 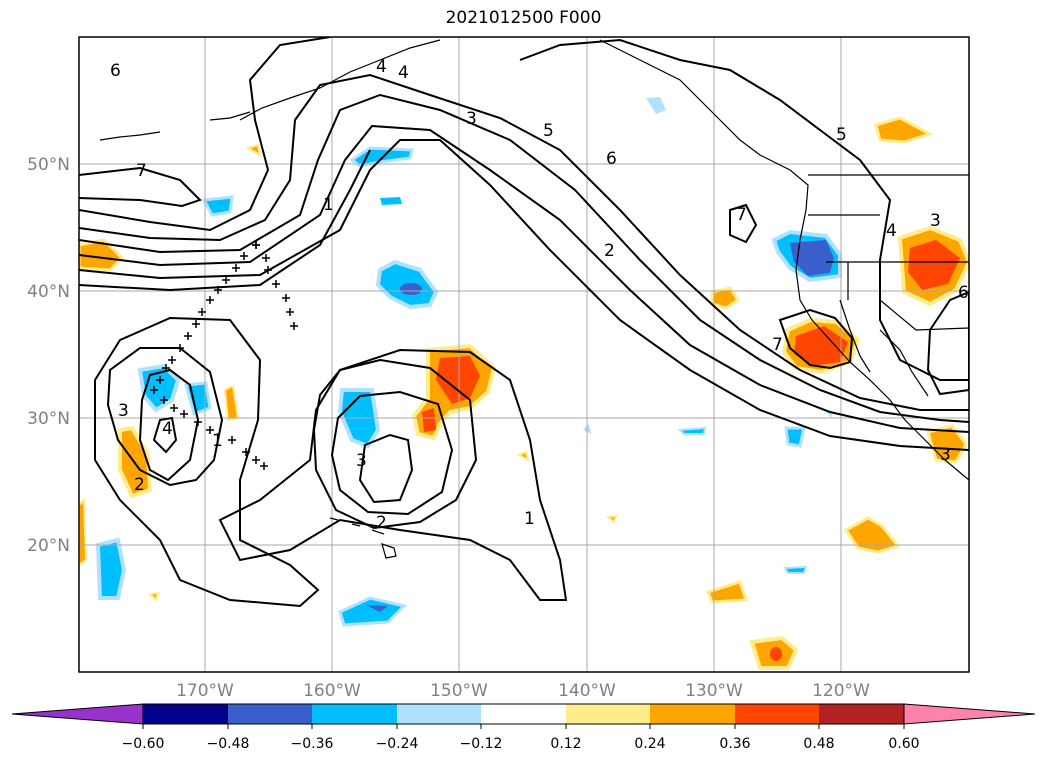 What do you see at coordinates (48, 355) in the screenshot?
I see `latitude-labels: 50°N 40°N 30°N 20°N` at bounding box center [48, 355].